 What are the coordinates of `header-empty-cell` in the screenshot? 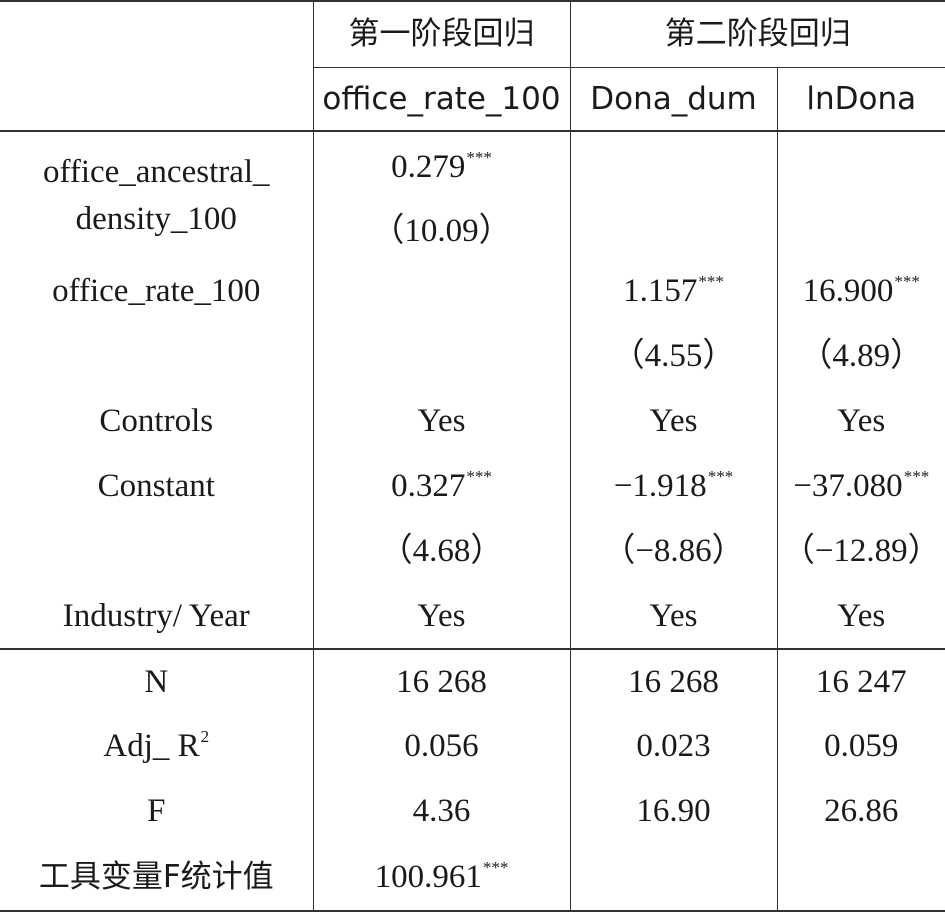 It's located at (156, 99).